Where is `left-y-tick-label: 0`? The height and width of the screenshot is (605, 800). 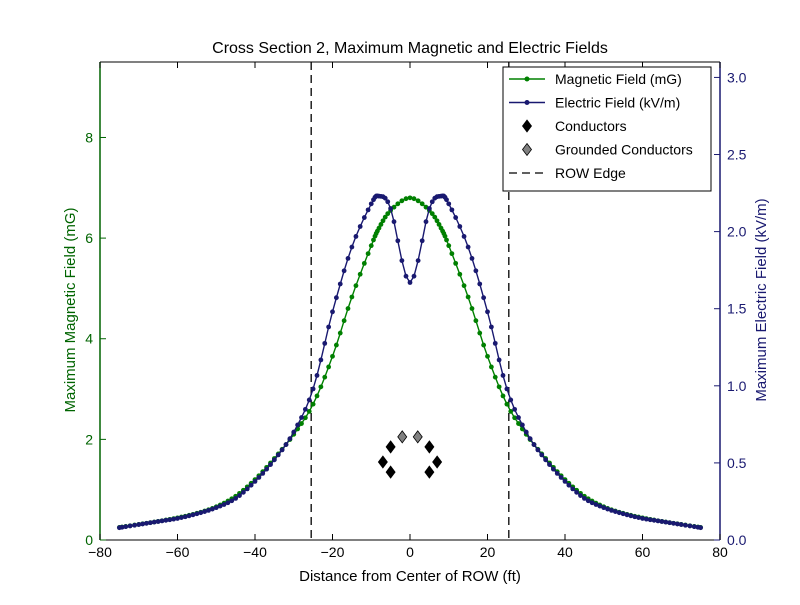
left-y-tick-label: 0 is located at coordinates (89, 540).